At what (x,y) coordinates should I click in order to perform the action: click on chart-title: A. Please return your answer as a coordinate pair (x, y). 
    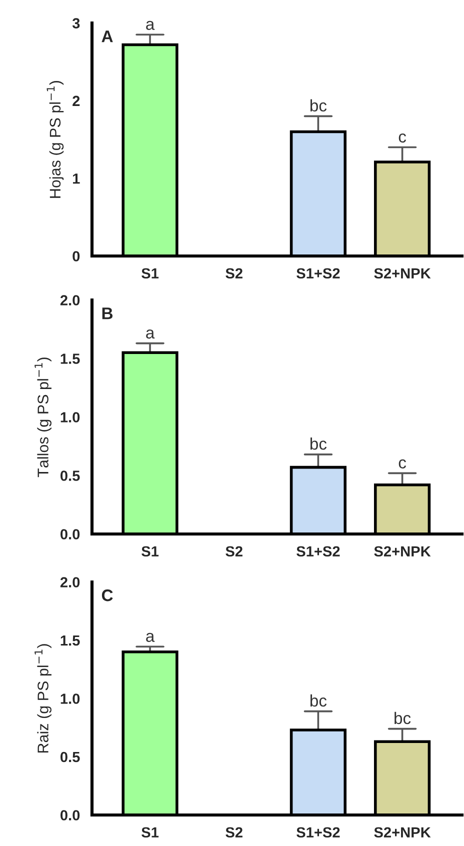
    Looking at the image, I should click on (107, 36).